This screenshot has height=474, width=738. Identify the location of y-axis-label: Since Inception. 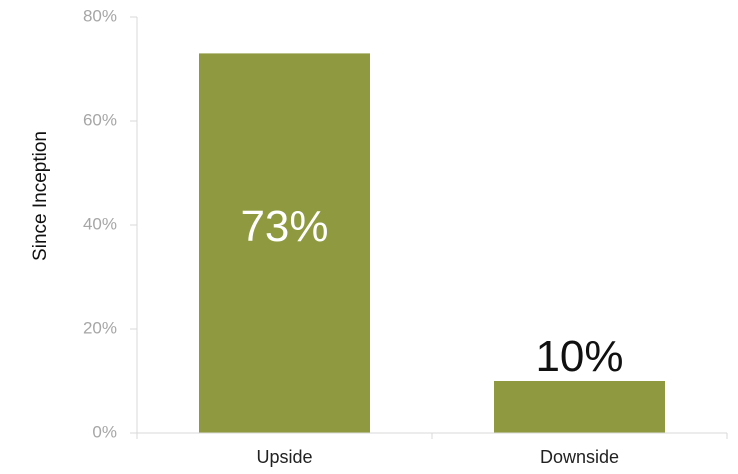
(40, 196).